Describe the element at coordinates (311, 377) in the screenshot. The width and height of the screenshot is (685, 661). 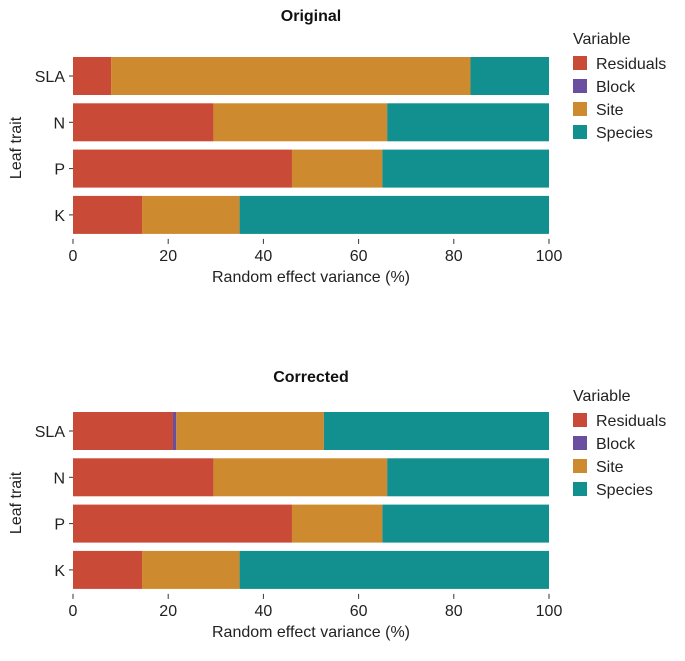
I see `chart-title: Corrected` at that location.